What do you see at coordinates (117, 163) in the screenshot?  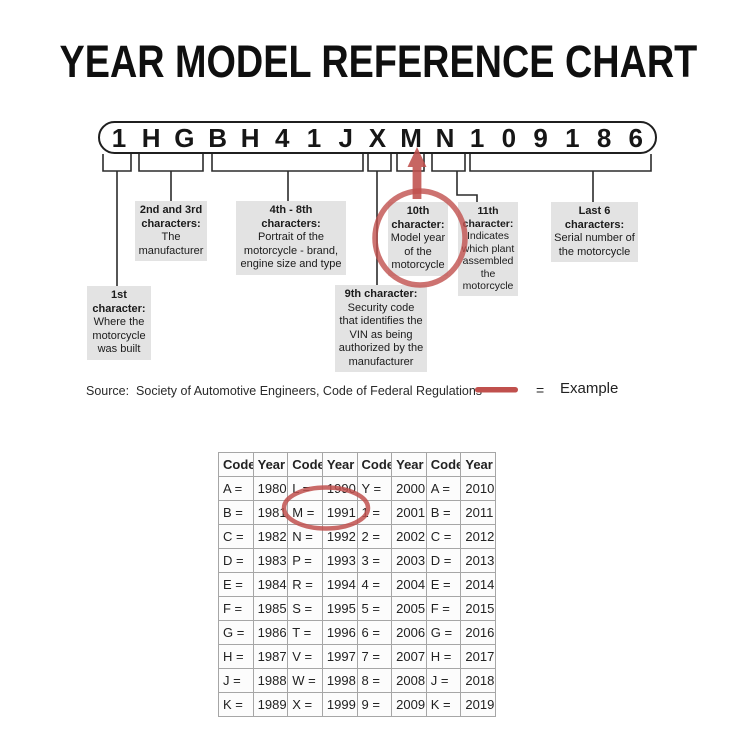 I see `bracket-1st` at bounding box center [117, 163].